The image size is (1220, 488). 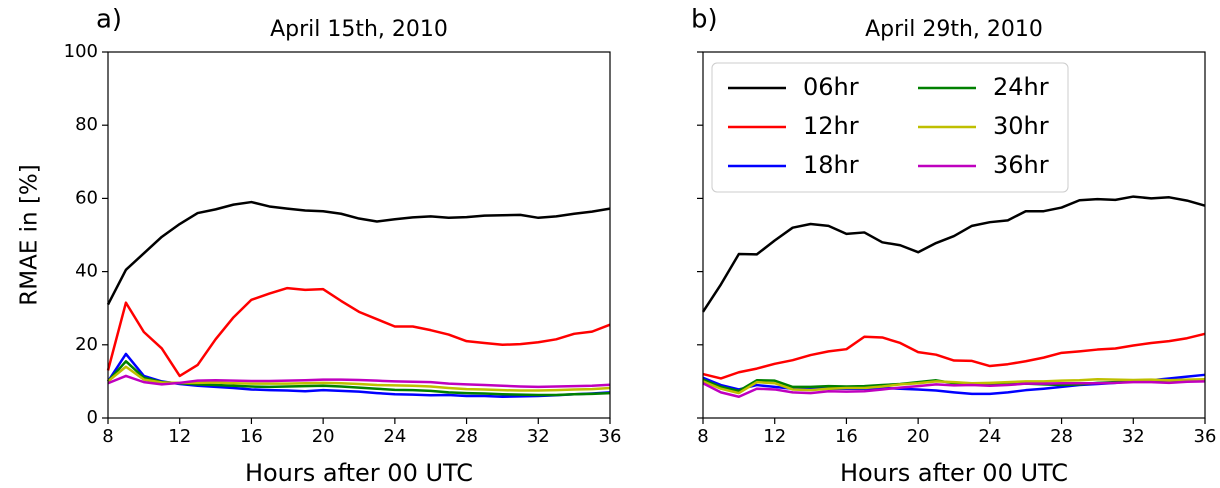 What do you see at coordinates (1021, 87) in the screenshot?
I see `legend-label: 24hr` at bounding box center [1021, 87].